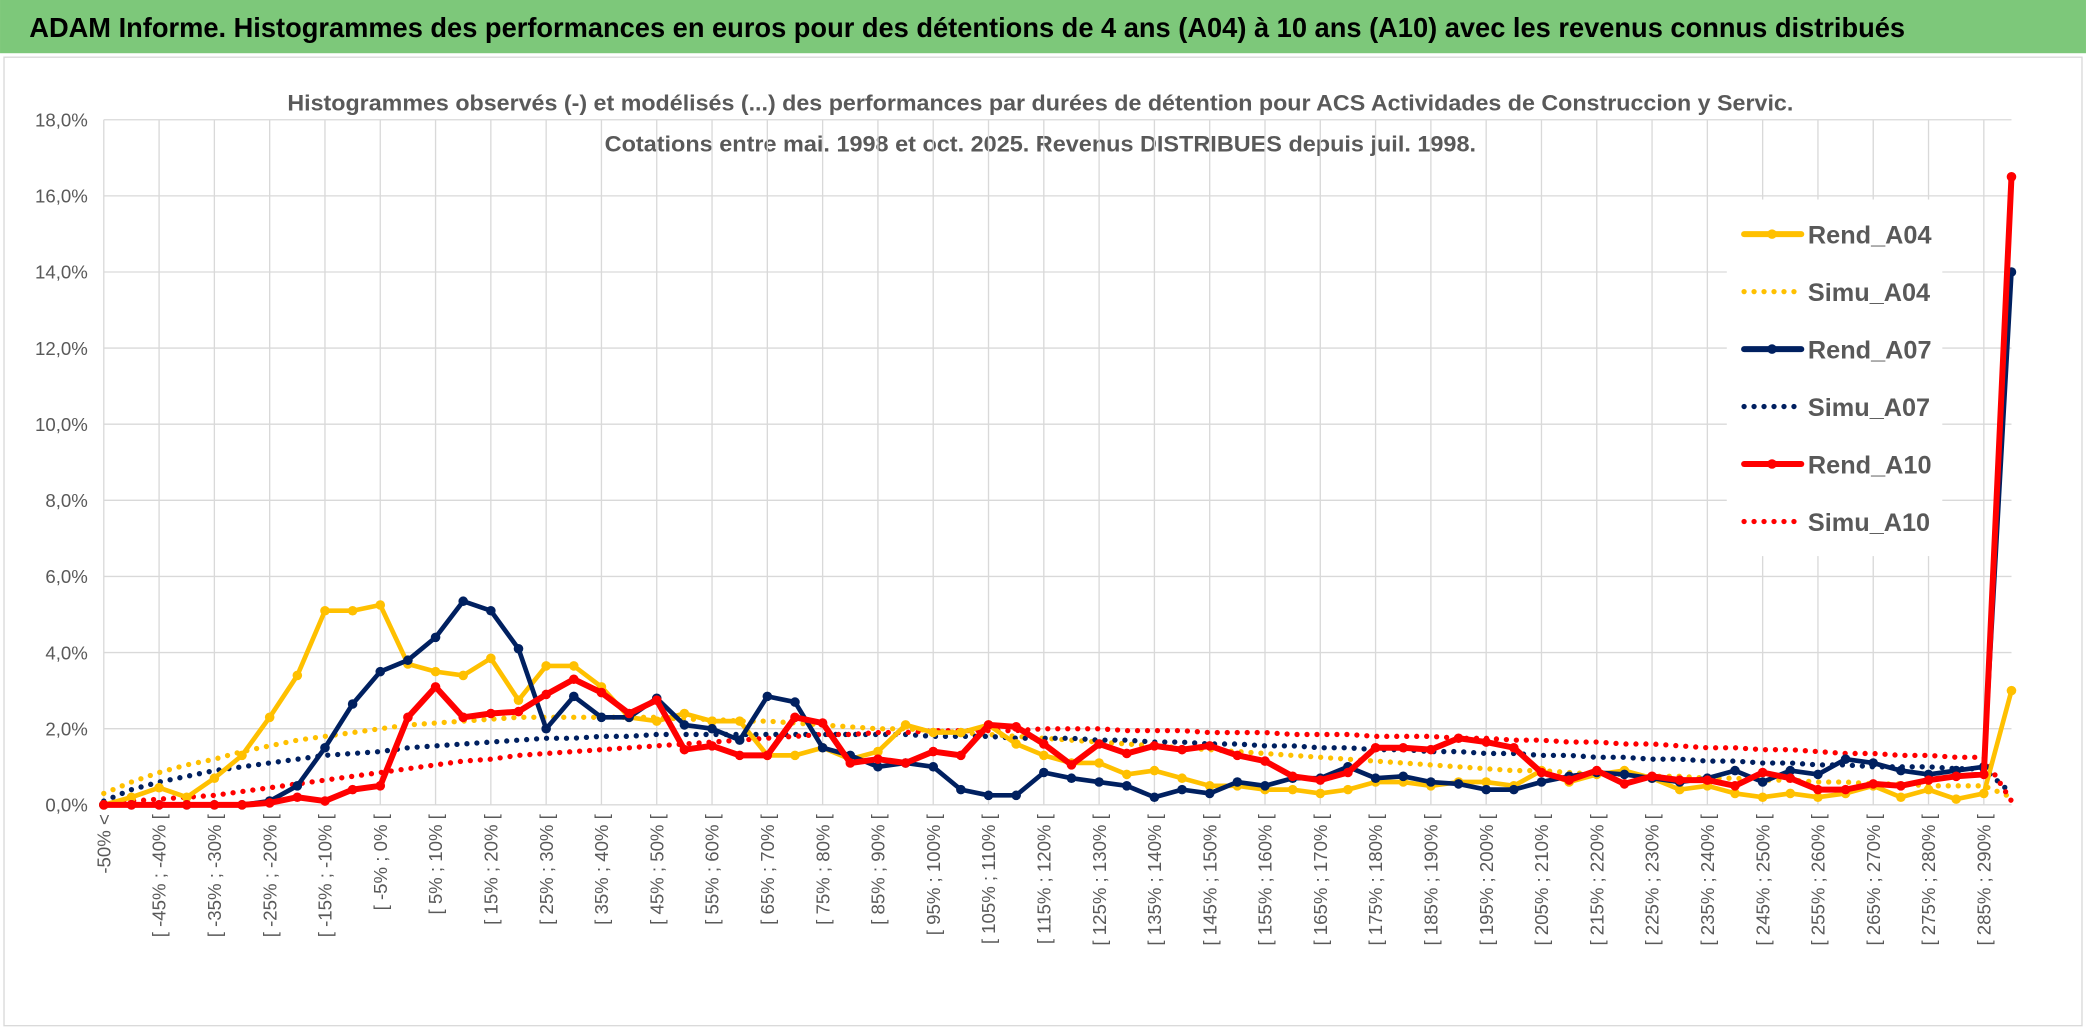 This screenshot has height=1033, width=2086. I want to click on x-tick-label: [ 255% ; 260% [, so click(1818, 879).